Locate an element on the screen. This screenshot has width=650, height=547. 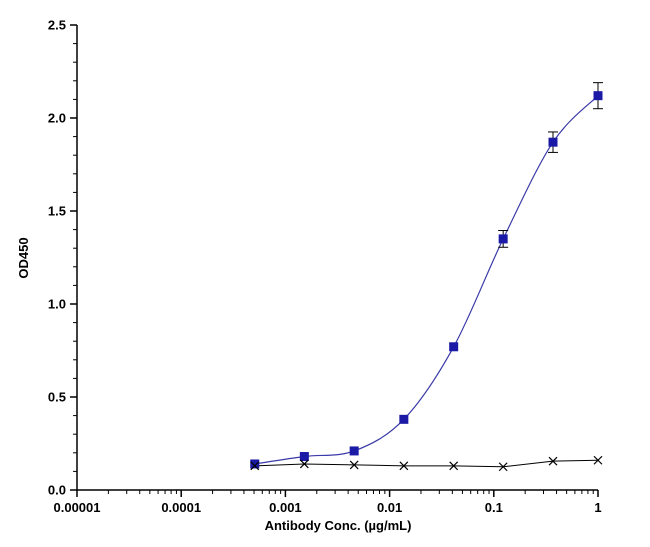
x-tick-label: 0.001 is located at coordinates (285, 507).